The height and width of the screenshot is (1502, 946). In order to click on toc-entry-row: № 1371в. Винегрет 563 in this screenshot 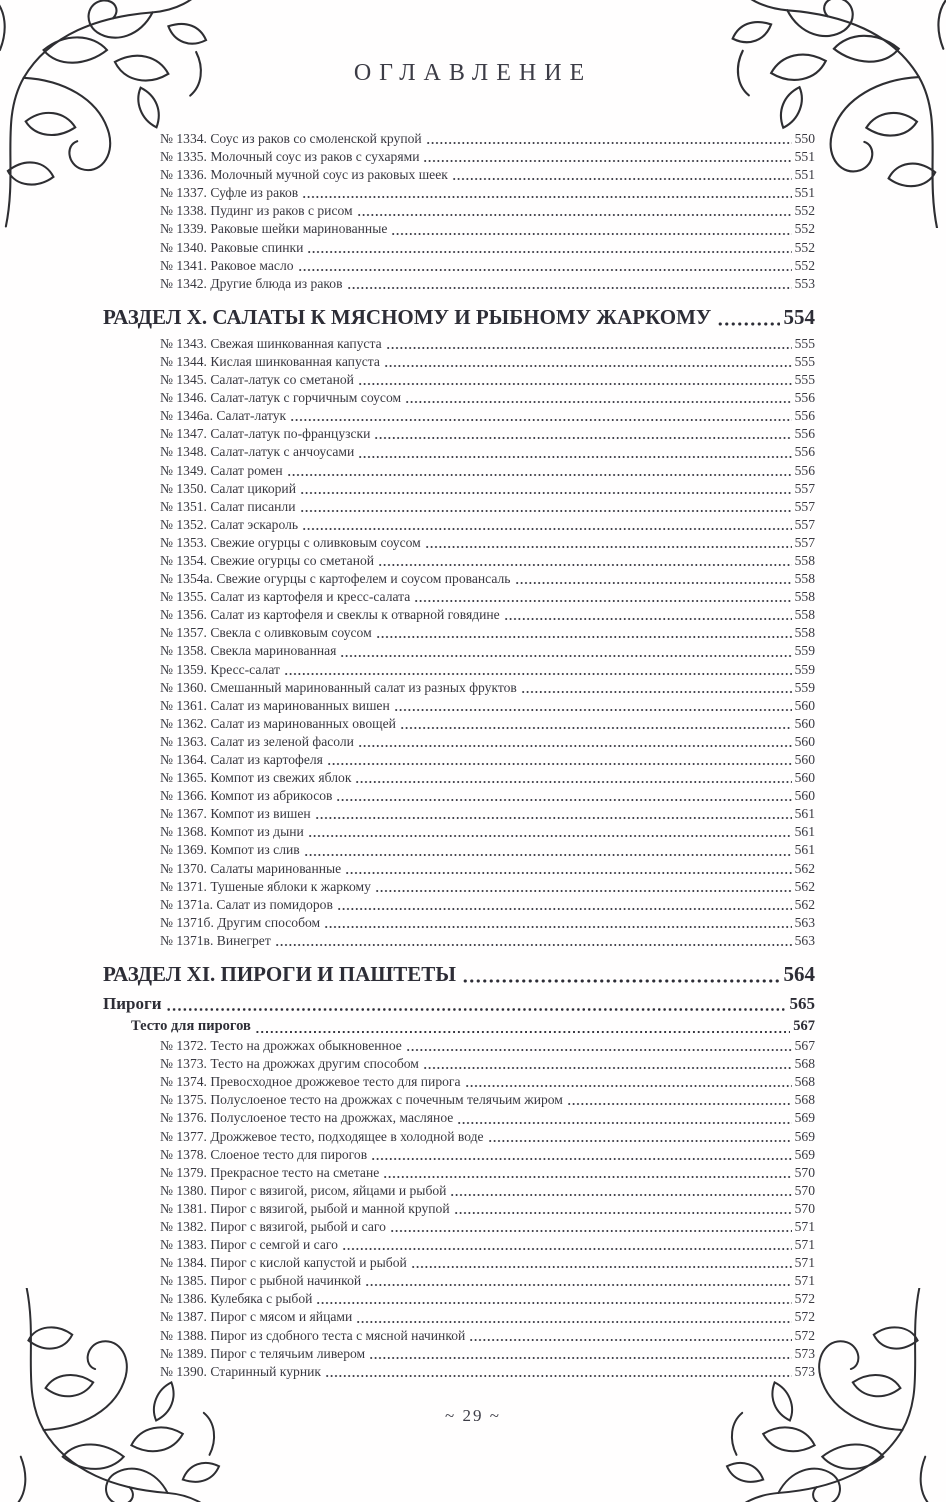, I will do `click(459, 941)`.